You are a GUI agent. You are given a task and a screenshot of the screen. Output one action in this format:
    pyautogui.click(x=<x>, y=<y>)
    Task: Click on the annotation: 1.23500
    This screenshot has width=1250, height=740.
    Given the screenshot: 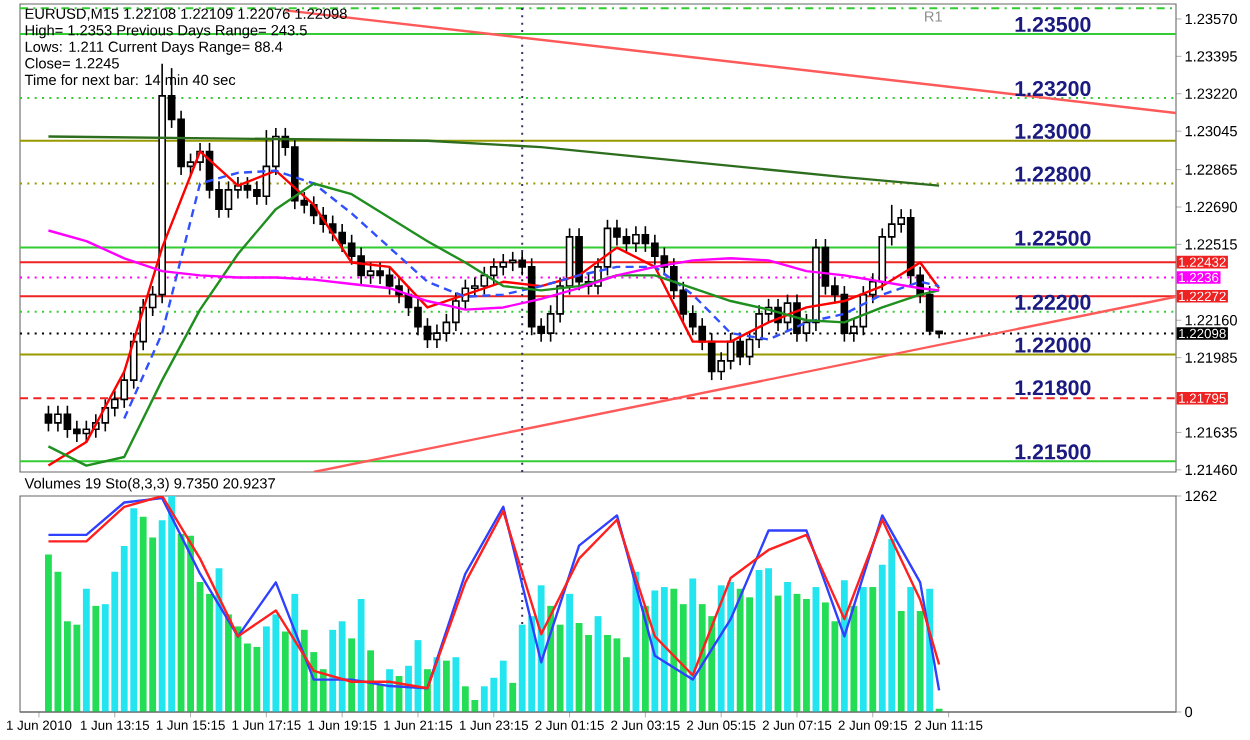 What is the action you would take?
    pyautogui.click(x=1053, y=24)
    